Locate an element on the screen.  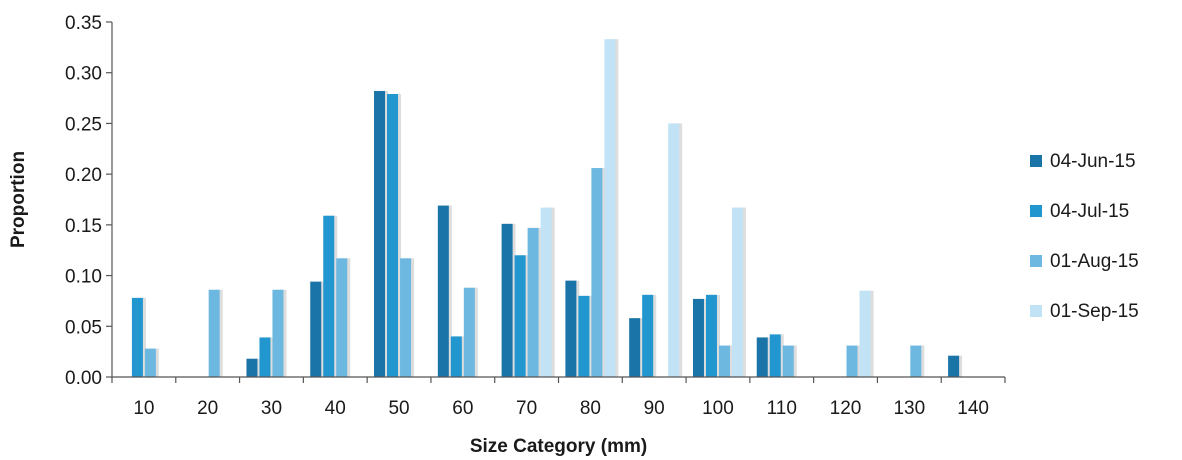
x-tick-label: 20 is located at coordinates (207, 408).